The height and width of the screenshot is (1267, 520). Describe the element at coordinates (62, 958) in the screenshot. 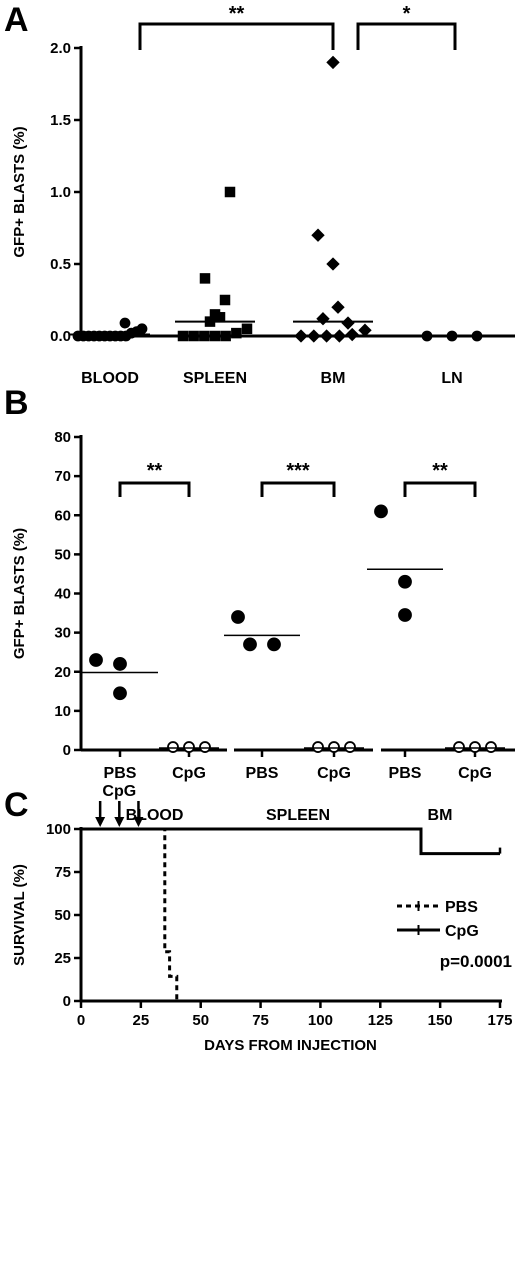

I see `y-tick-label: 25` at that location.